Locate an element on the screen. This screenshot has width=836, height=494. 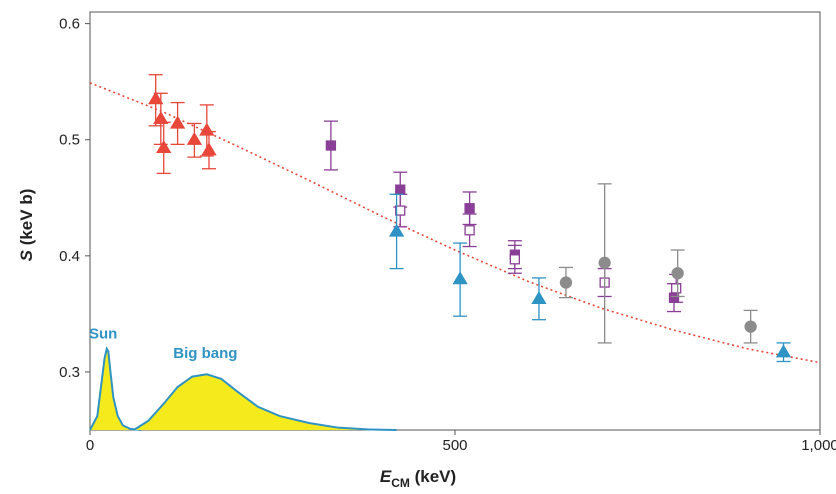
x-tick-label: 500 is located at coordinates (454, 445).